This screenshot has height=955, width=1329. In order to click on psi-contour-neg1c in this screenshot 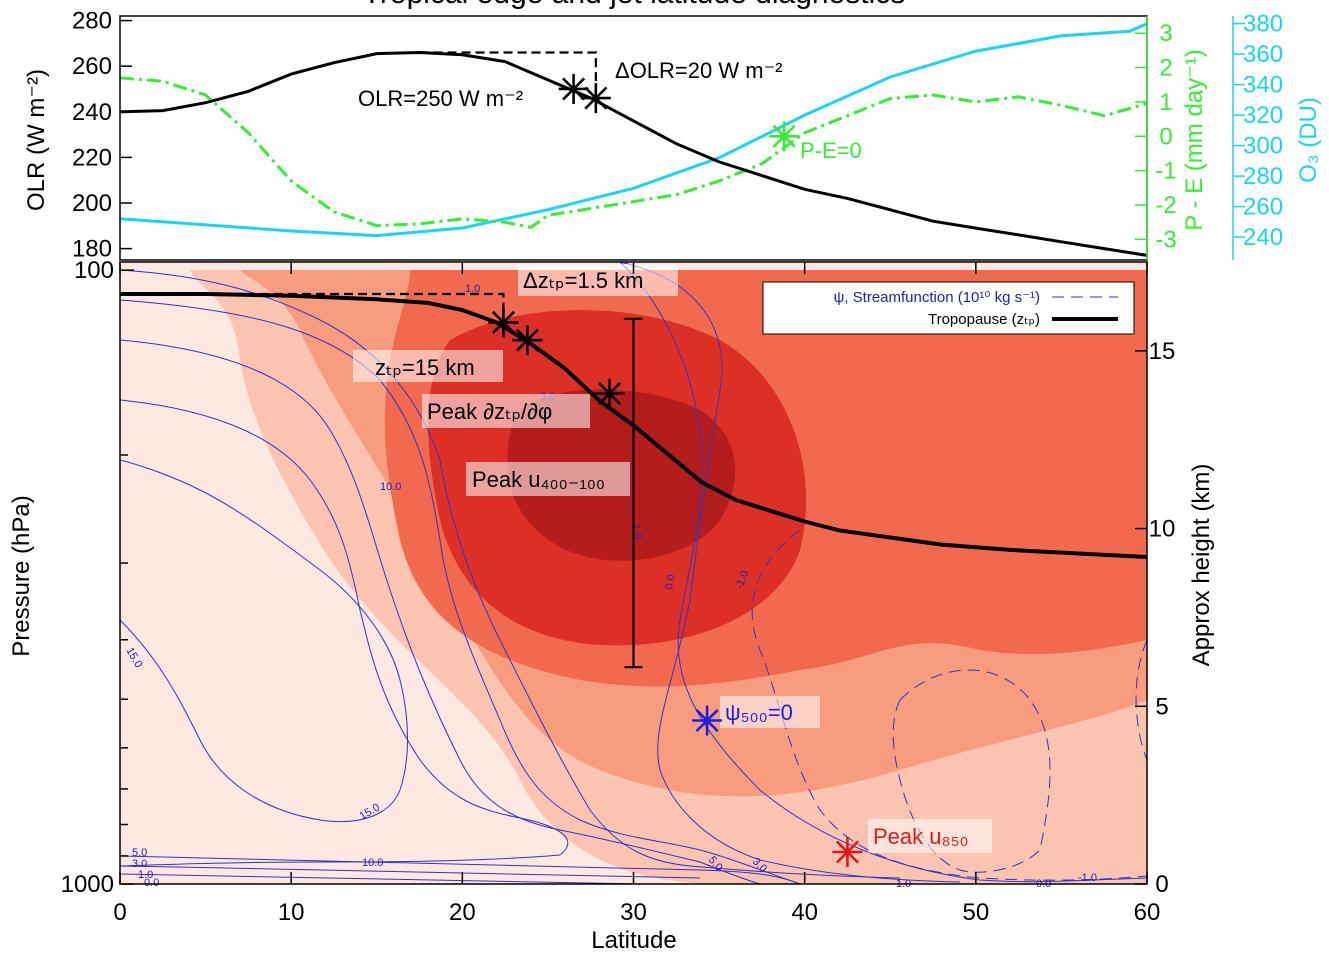, I will do `click(1141, 700)`.